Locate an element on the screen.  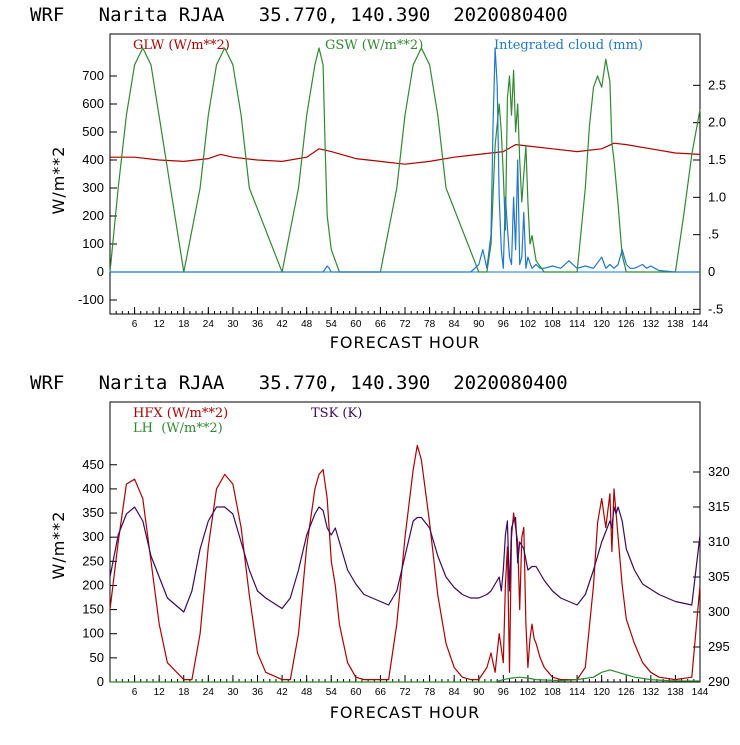
panel1-xtick-label: 120 is located at coordinates (601, 324).